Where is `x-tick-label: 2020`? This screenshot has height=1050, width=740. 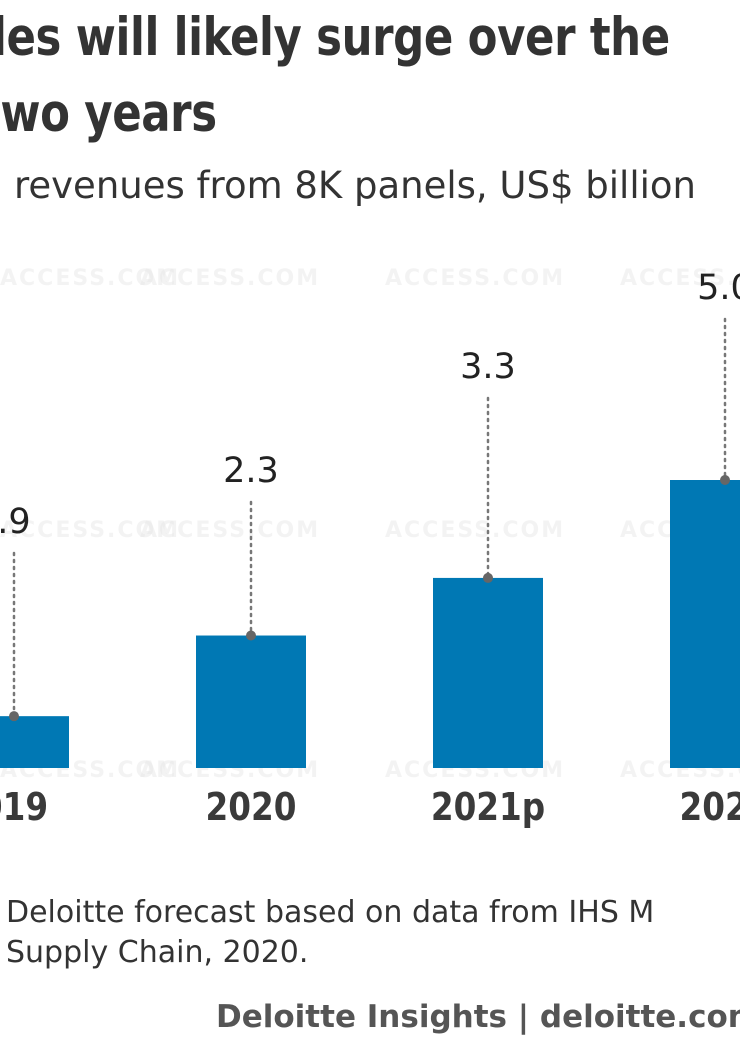
x-tick-label: 2020 is located at coordinates (251, 808).